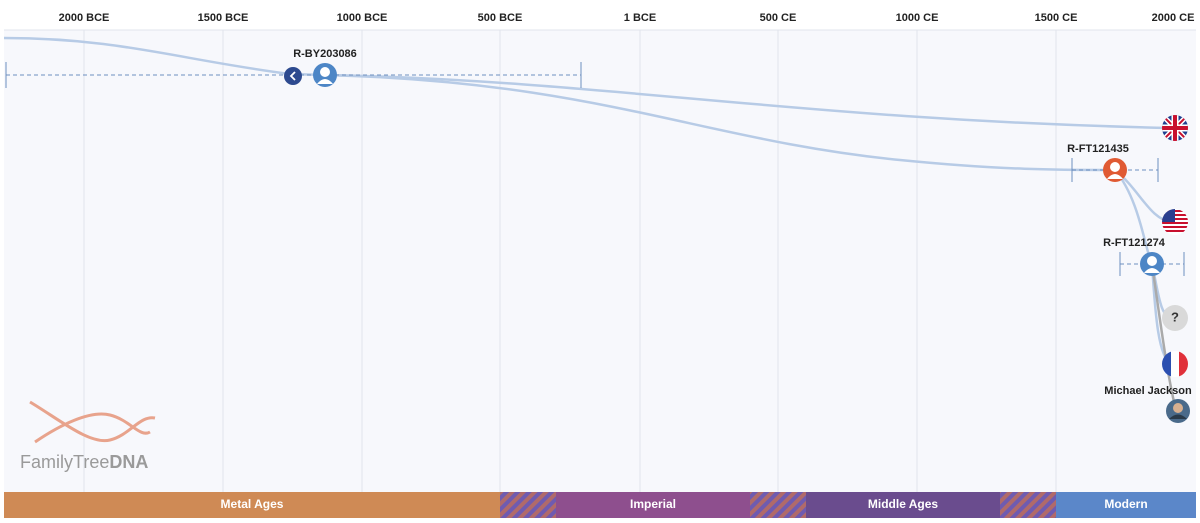  Describe the element at coordinates (917, 18) in the screenshot. I see `axis-label: 1000 CE` at that location.